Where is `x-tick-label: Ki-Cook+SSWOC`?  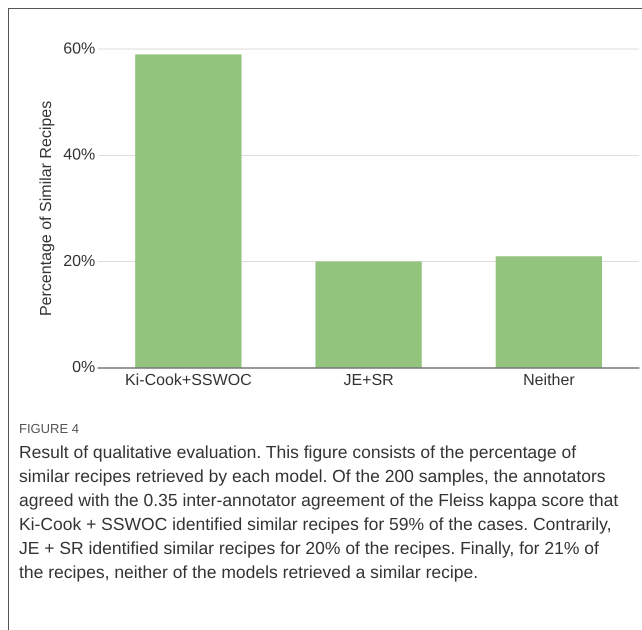 x-tick-label: Ki-Cook+SSWOC is located at coordinates (188, 380).